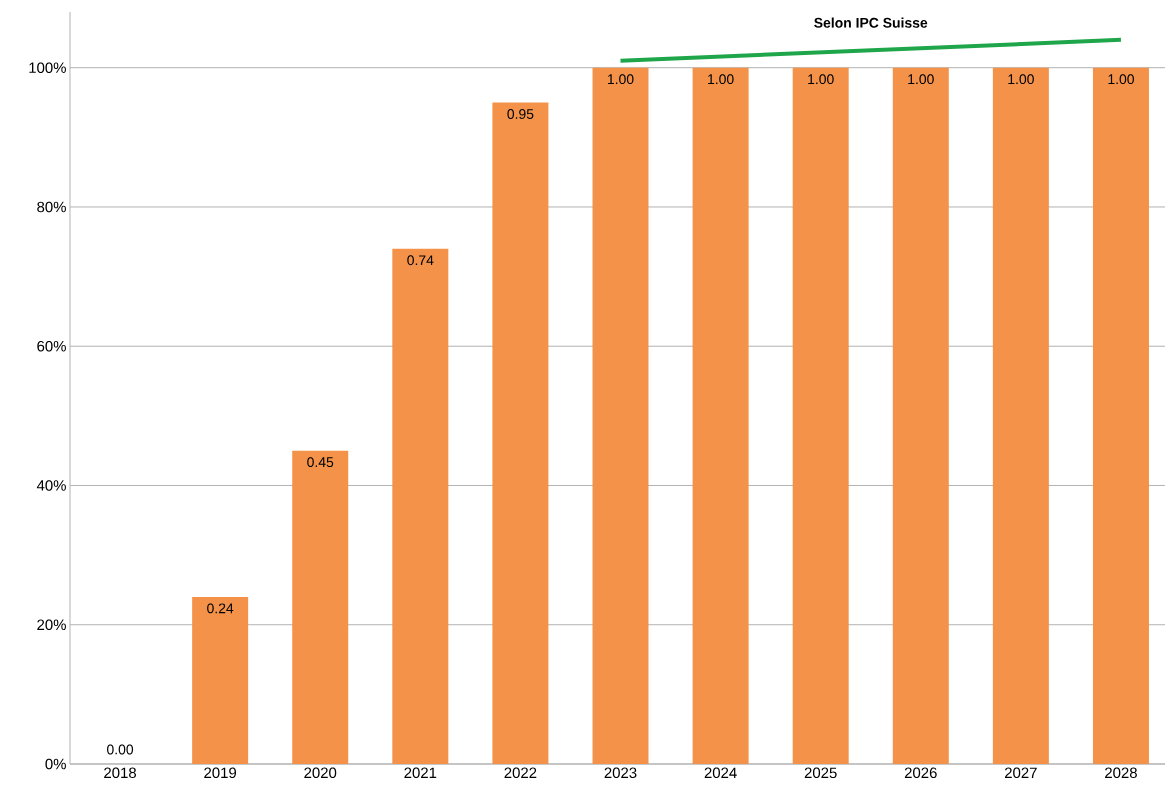 Image resolution: width=1165 pixels, height=796 pixels. Describe the element at coordinates (1020, 773) in the screenshot. I see `x-tick-label: 2027` at that location.